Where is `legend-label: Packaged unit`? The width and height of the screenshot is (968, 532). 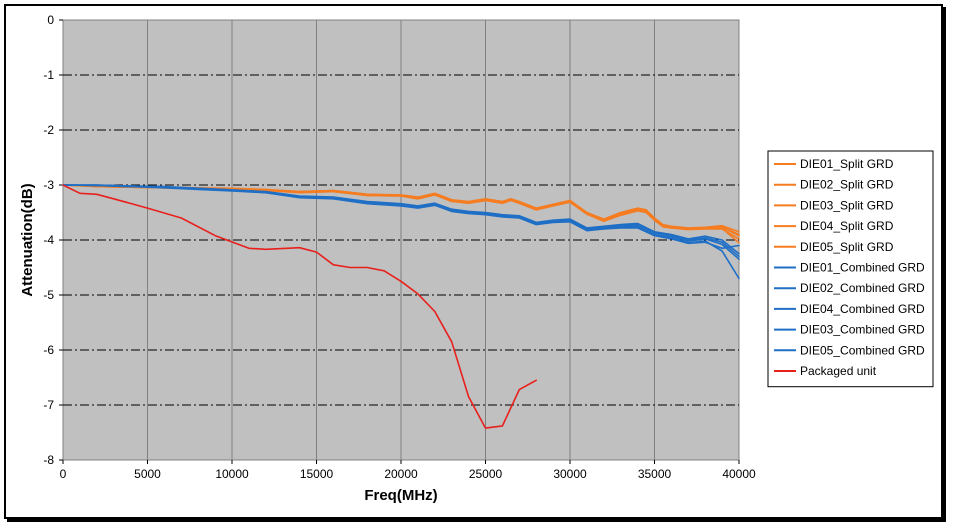
legend-label: Packaged unit is located at coordinates (838, 371).